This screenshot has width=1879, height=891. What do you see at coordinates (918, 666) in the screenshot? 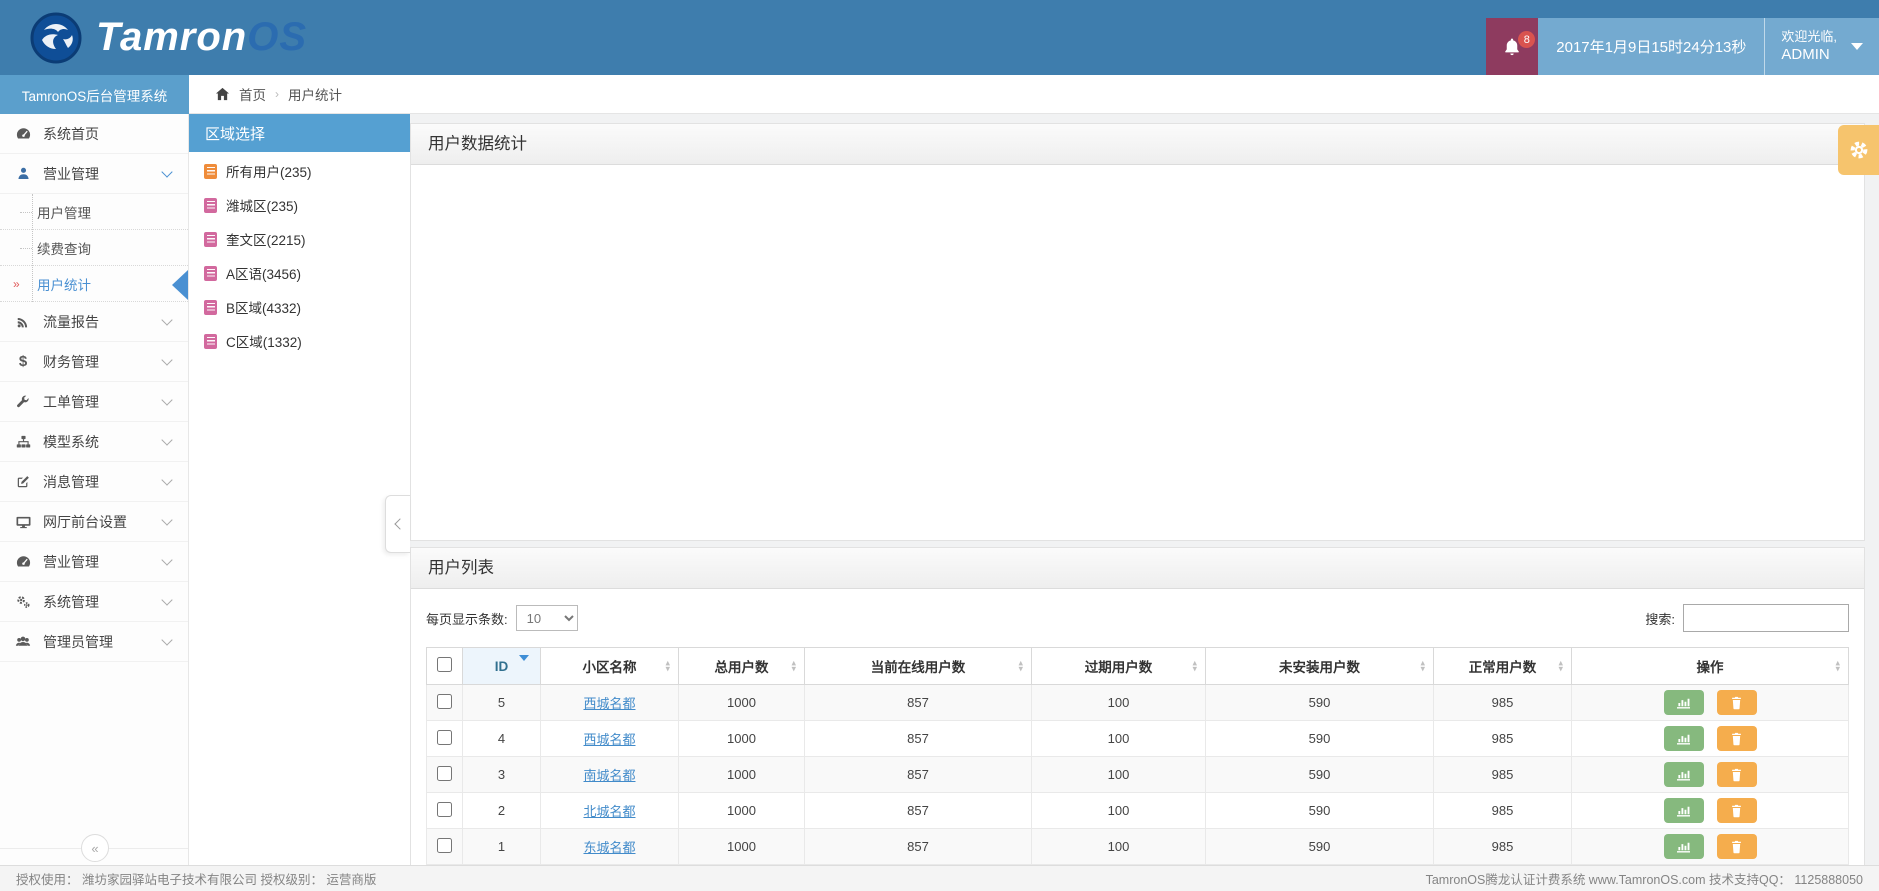
I see `column-header-online: 当前在线用户数` at bounding box center [918, 666].